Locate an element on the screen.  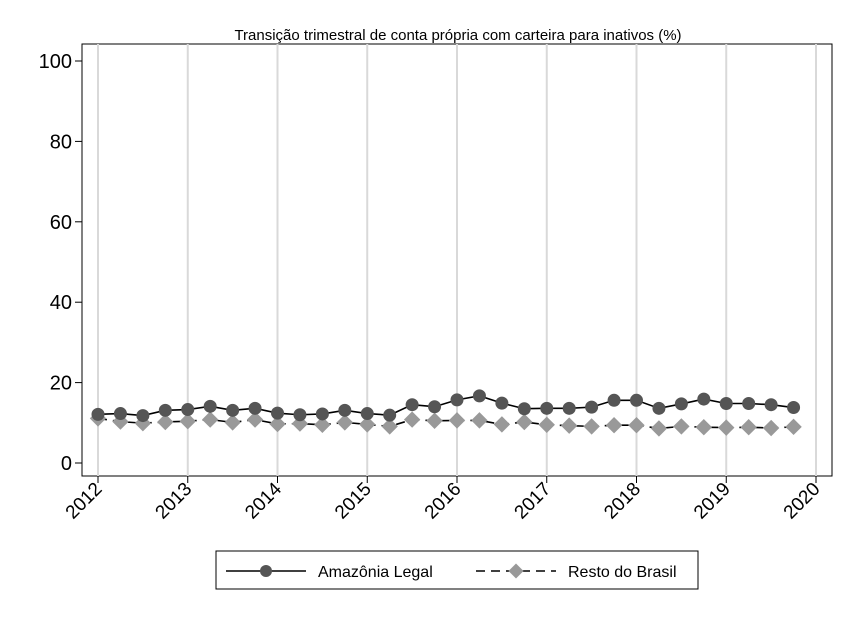
legend-box is located at coordinates (457, 570).